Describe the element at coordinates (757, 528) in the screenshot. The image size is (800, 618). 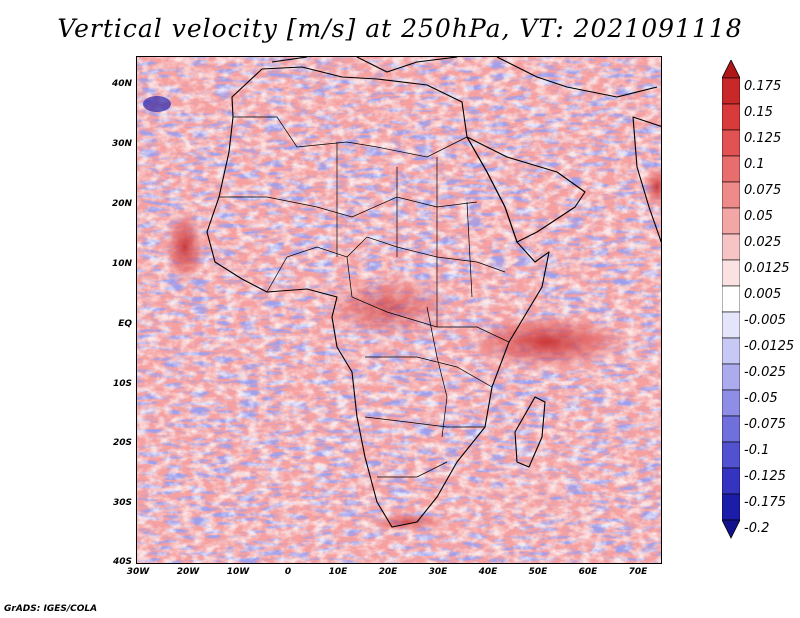
I see `colorbar-label: -0.2` at that location.